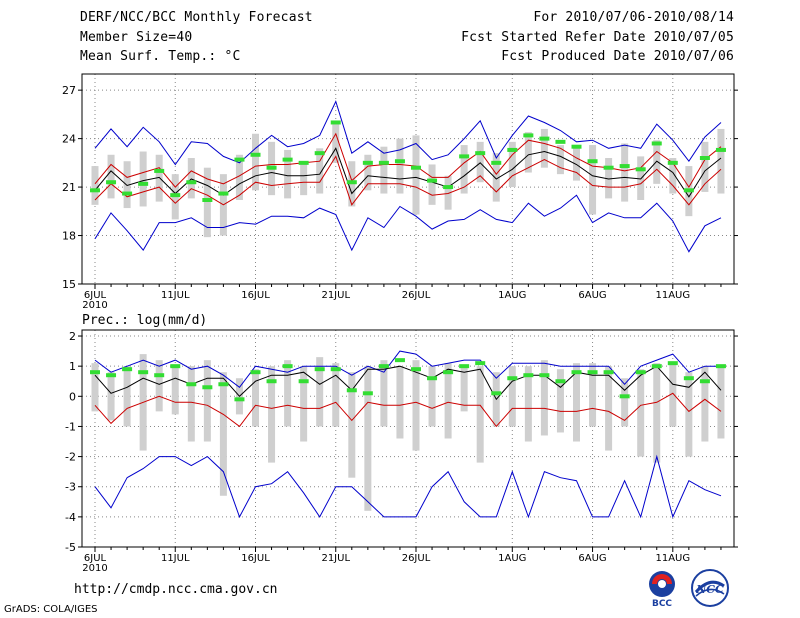 This screenshot has height=618, width=800. What do you see at coordinates (416, 558) in the screenshot?
I see `prec-xtick-label: 26JUL` at bounding box center [416, 558].